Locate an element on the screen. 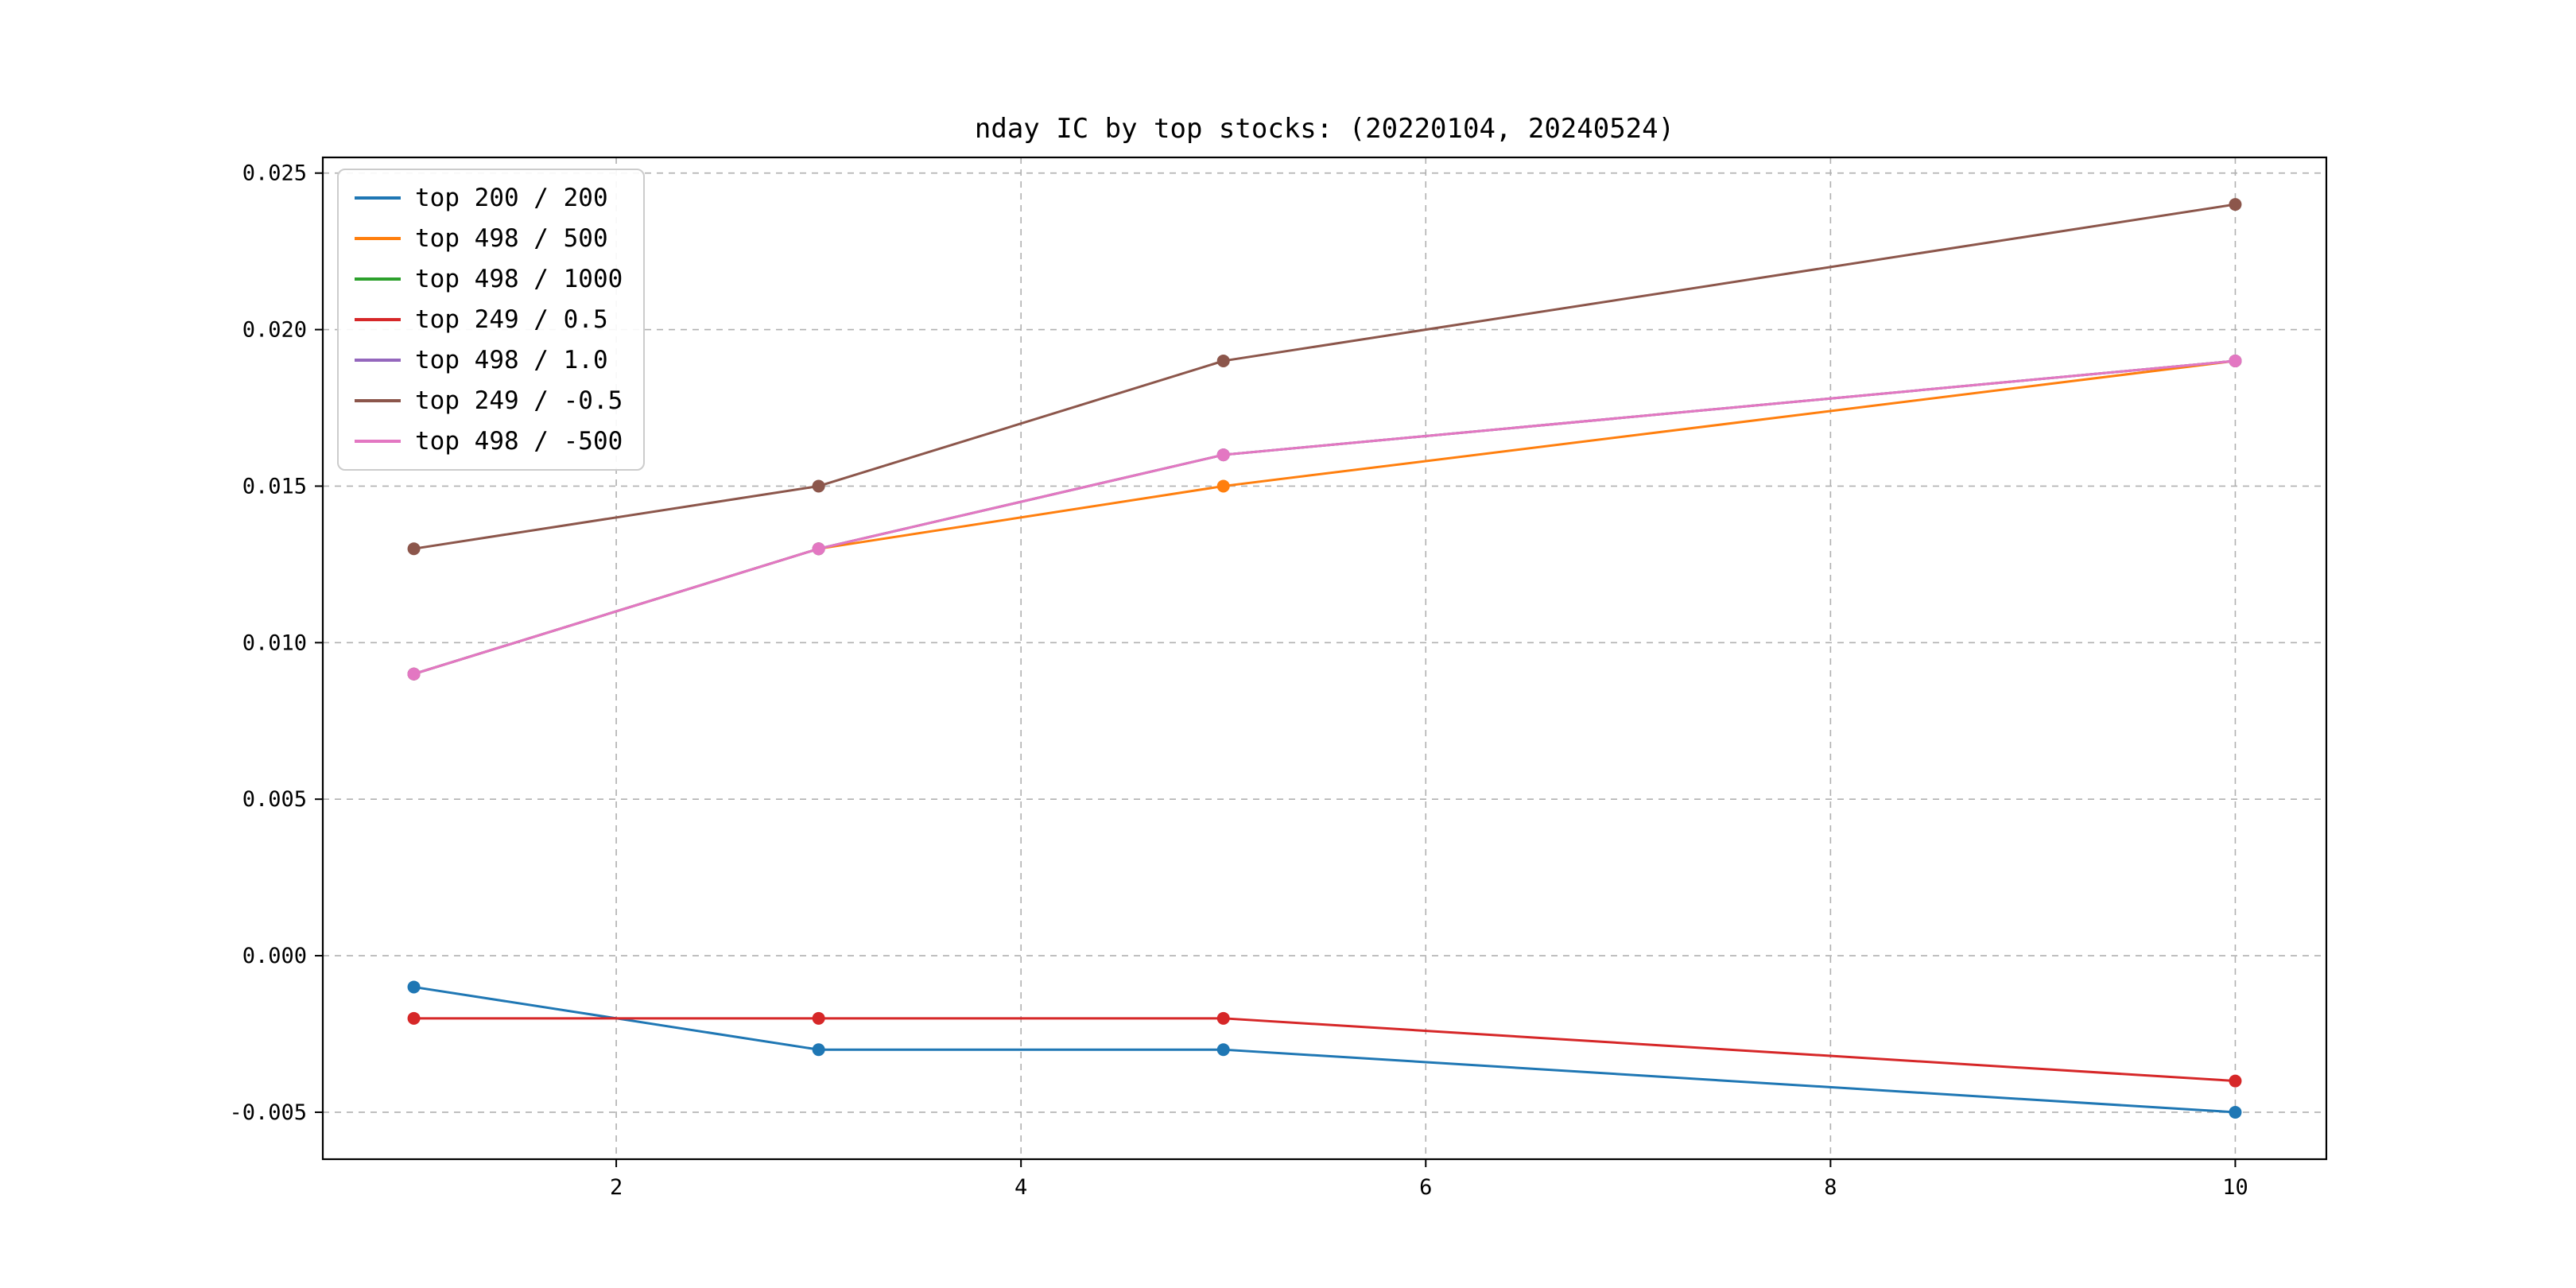 Image resolution: width=2576 pixels, height=1288 pixels. y-axis-tick-label: 0.015 is located at coordinates (274, 486).